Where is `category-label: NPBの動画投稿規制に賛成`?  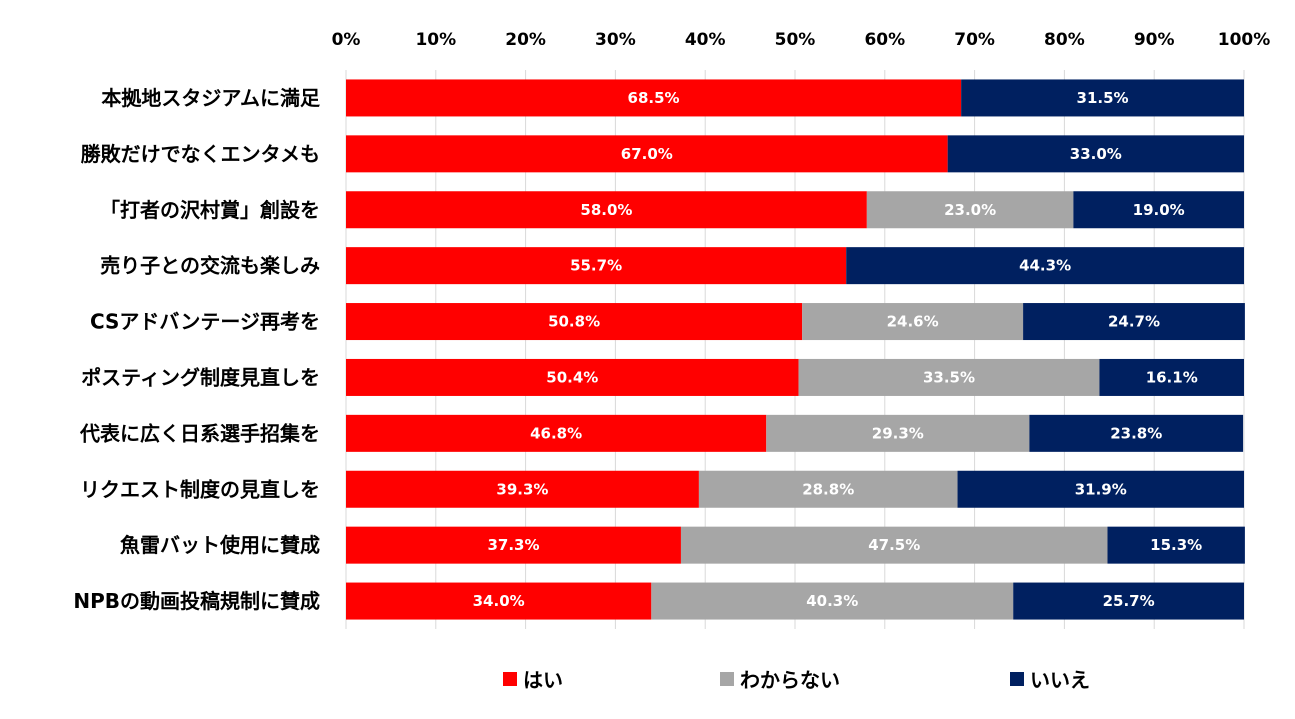 category-label: NPBの動画投稿規制に賛成 is located at coordinates (196, 601).